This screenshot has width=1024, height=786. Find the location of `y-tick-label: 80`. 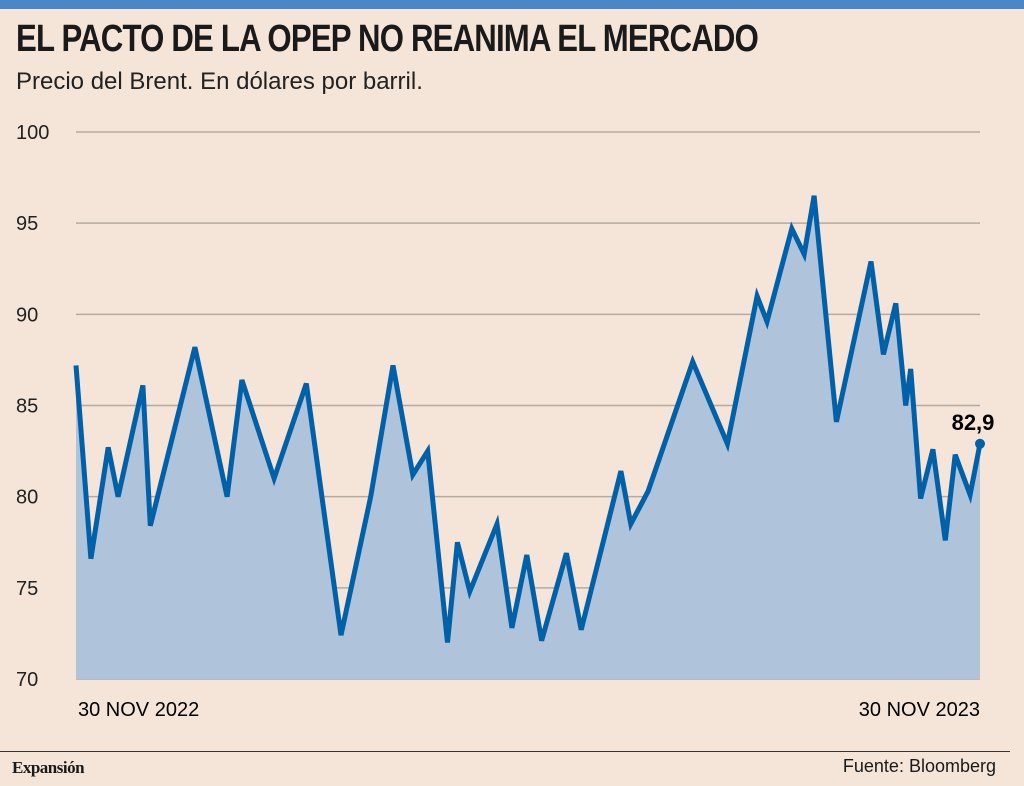

y-tick-label: 80 is located at coordinates (27, 498).